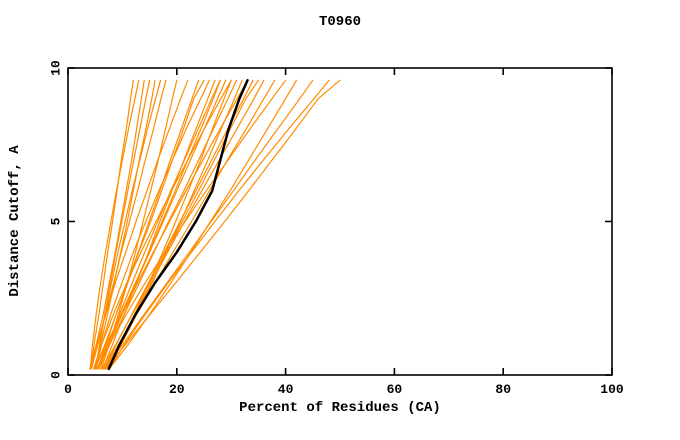 The width and height of the screenshot is (680, 440). Describe the element at coordinates (15, 221) in the screenshot. I see `y-axis-label: Distance Cutoff, A` at that location.